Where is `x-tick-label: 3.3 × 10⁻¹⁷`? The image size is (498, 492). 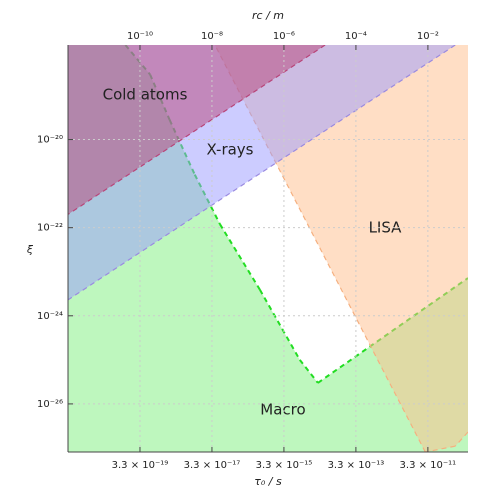 x-tick-label: 3.3 × 10⁻¹⁷ is located at coordinates (212, 465).